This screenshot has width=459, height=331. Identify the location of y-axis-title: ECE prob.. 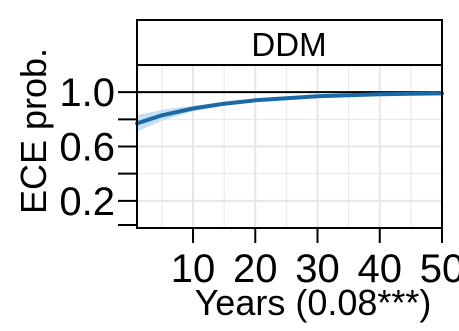
(33, 131).